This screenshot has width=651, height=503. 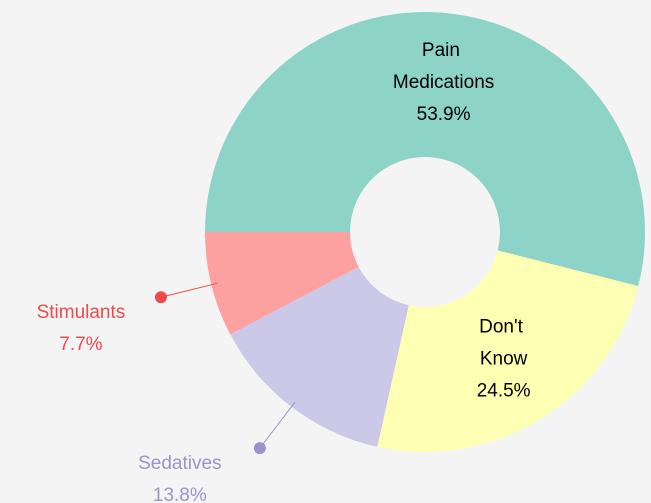 I want to click on slice-label: Pain Medications, so click(x=443, y=66).